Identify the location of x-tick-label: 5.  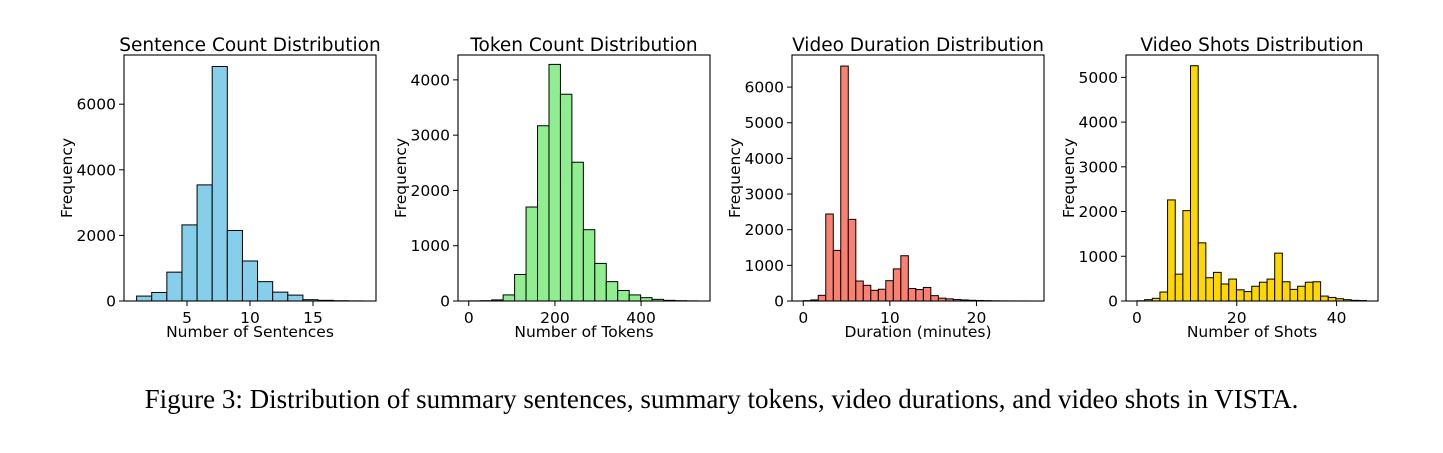
(187, 318).